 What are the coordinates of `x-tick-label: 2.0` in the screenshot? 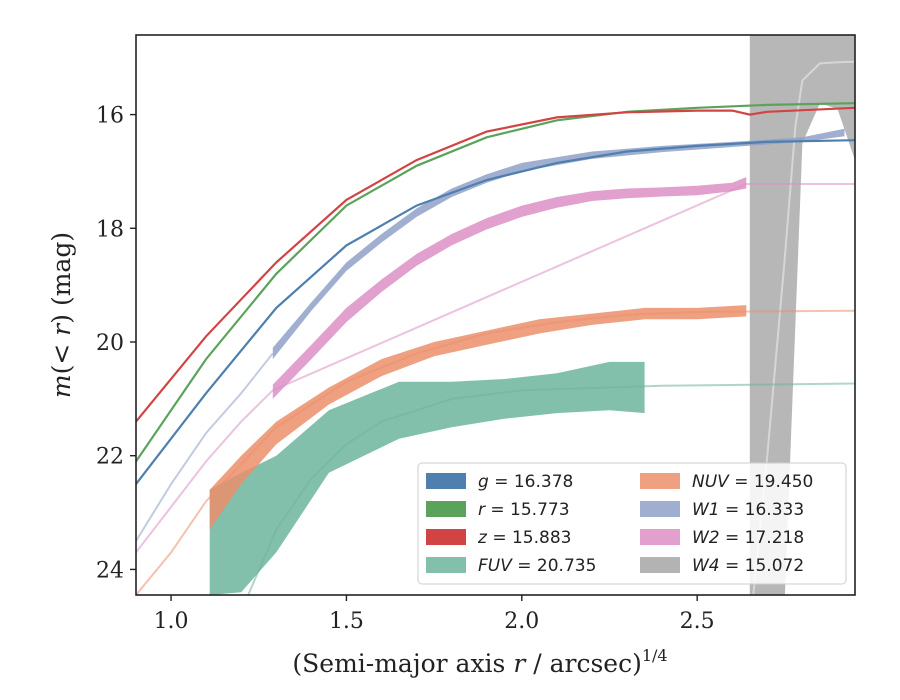 It's located at (521, 621).